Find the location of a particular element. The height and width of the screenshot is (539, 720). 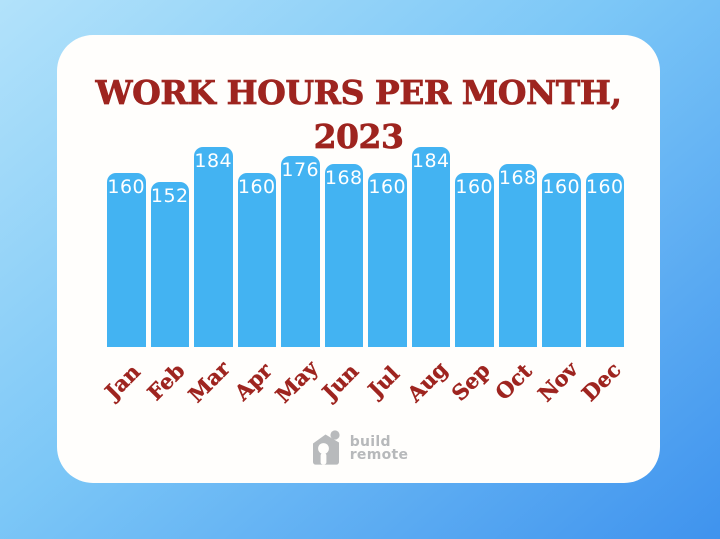

month-label-oct: Oct is located at coordinates (514, 381).